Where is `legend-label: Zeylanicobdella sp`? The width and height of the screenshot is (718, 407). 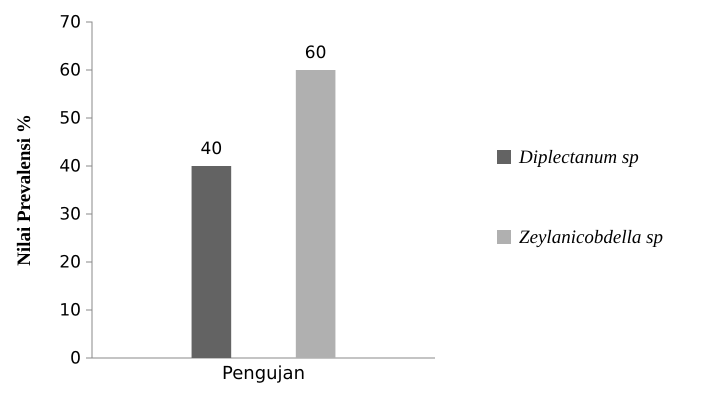 legend-label: Zeylanicobdella sp is located at coordinates (591, 237).